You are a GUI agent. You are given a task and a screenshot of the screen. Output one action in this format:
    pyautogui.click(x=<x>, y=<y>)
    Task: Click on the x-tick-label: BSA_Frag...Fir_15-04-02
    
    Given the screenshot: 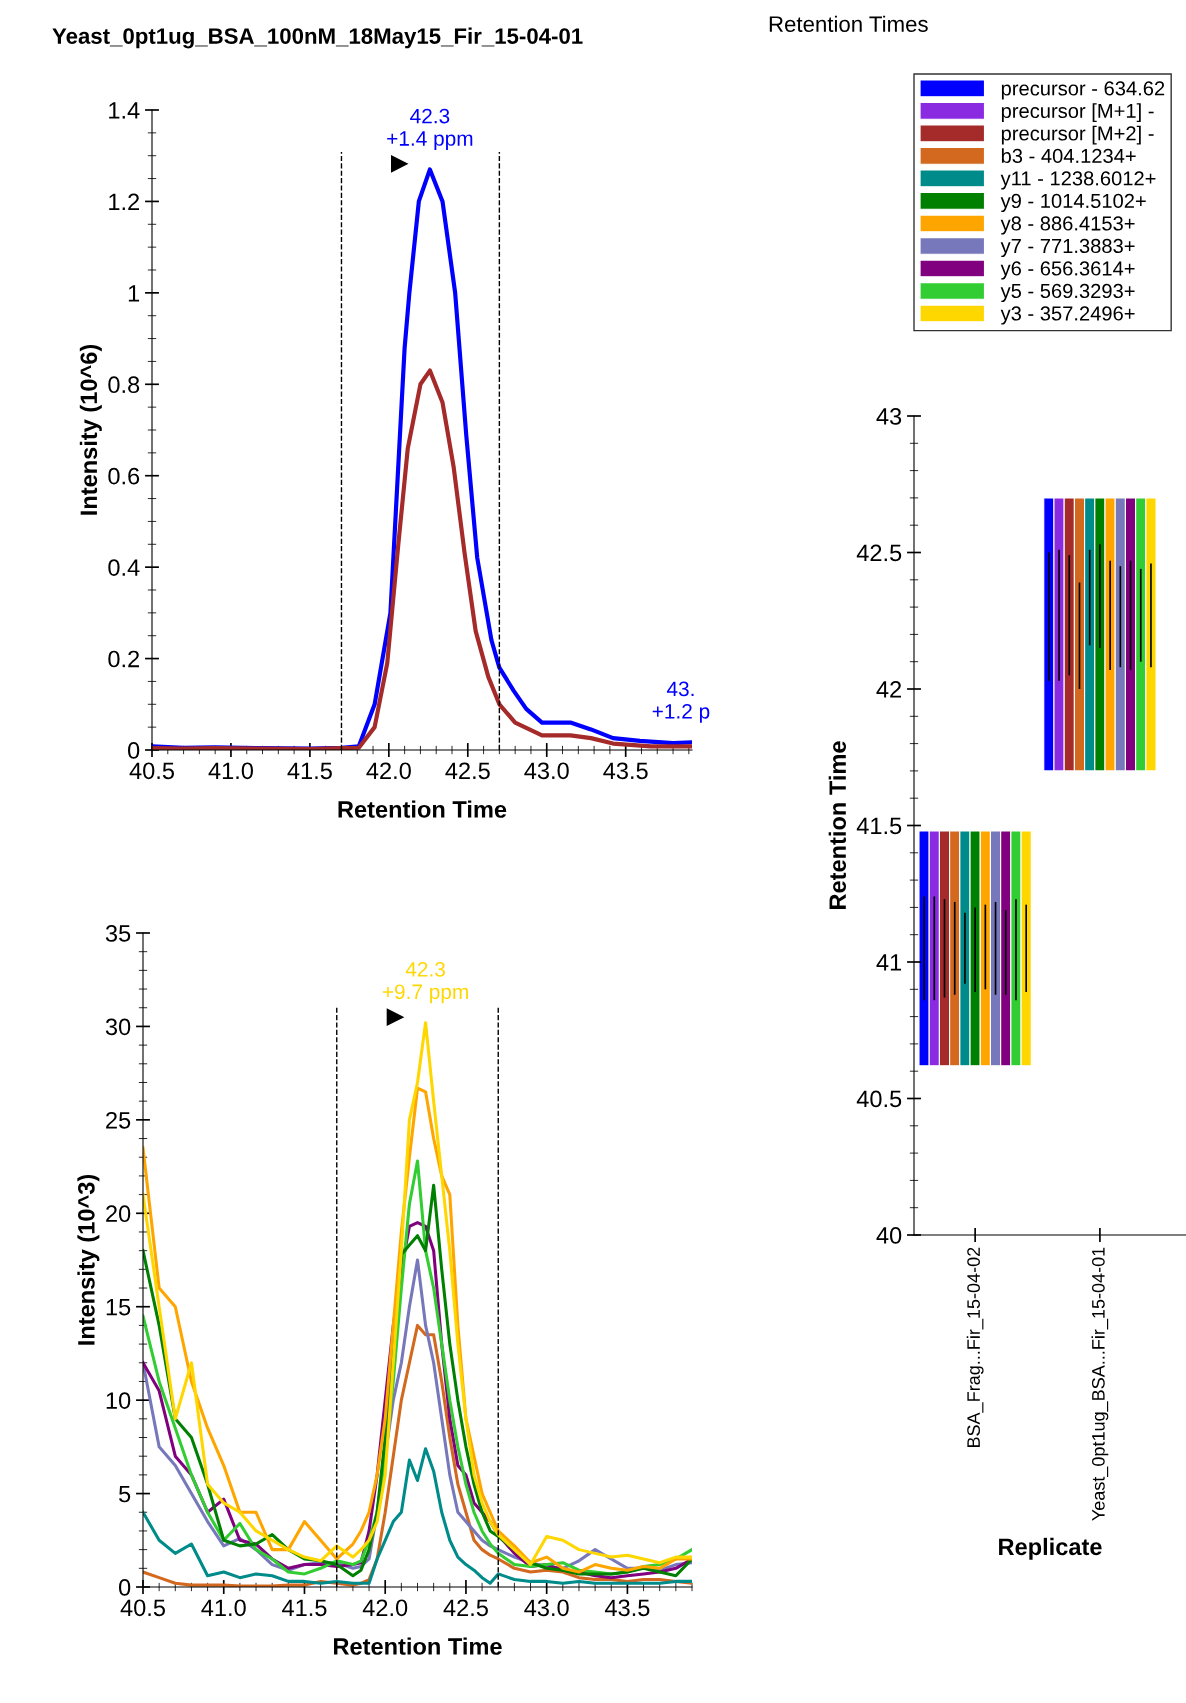 What is the action you would take?
    pyautogui.click(x=975, y=1347)
    